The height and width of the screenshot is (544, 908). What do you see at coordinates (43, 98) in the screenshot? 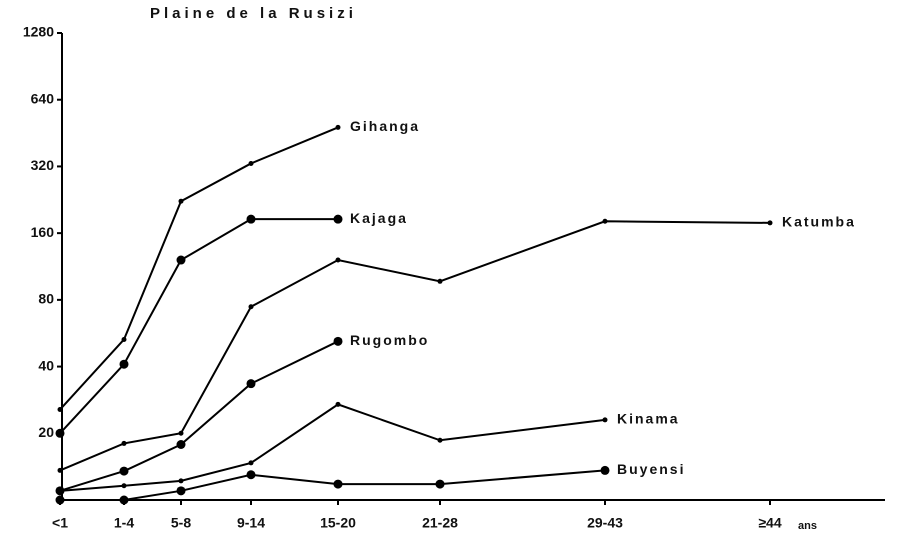
I see `y-tick-label: 640` at bounding box center [43, 98].